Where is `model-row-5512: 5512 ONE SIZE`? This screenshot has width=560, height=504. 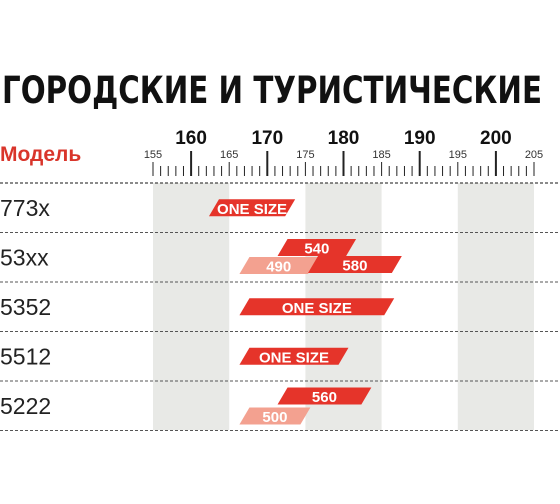 model-row-5512: 5512 ONE SIZE is located at coordinates (280, 362).